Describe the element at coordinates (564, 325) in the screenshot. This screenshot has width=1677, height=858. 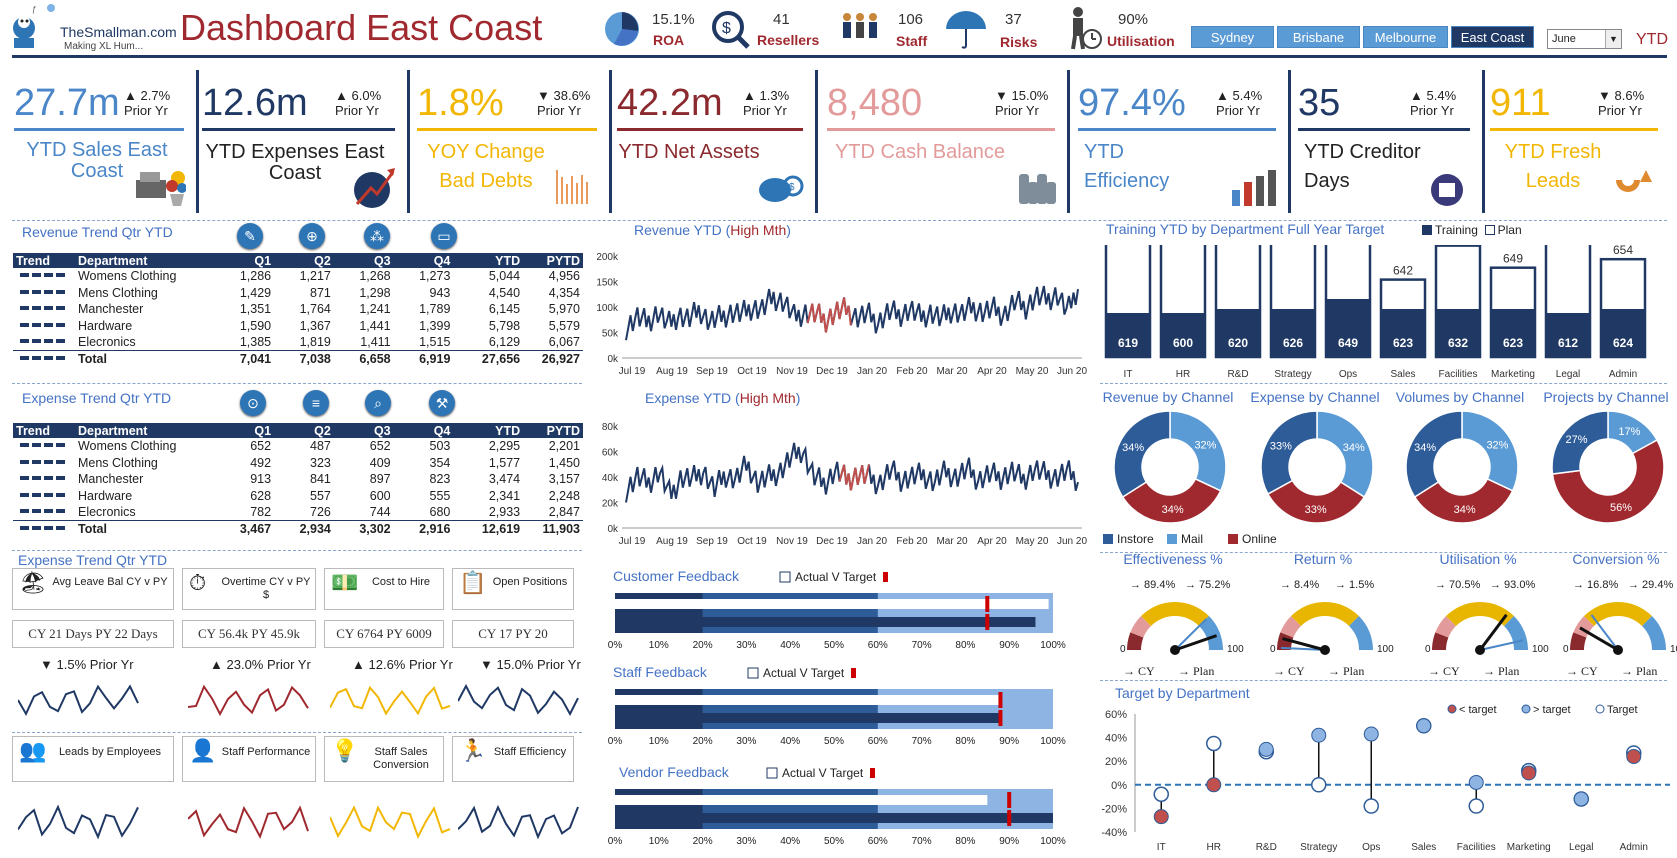
I see `table-cell: 5,579` at that location.